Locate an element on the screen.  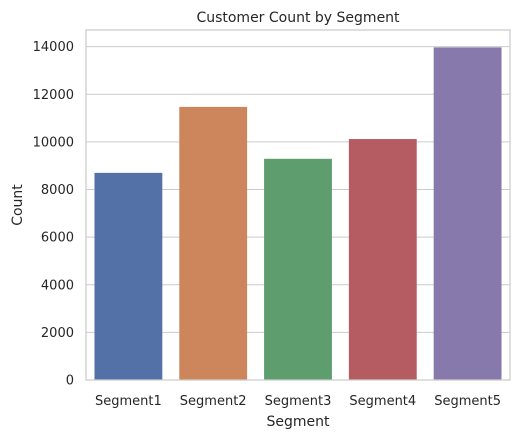
chart-title: Customer Count by Segment is located at coordinates (298, 18).